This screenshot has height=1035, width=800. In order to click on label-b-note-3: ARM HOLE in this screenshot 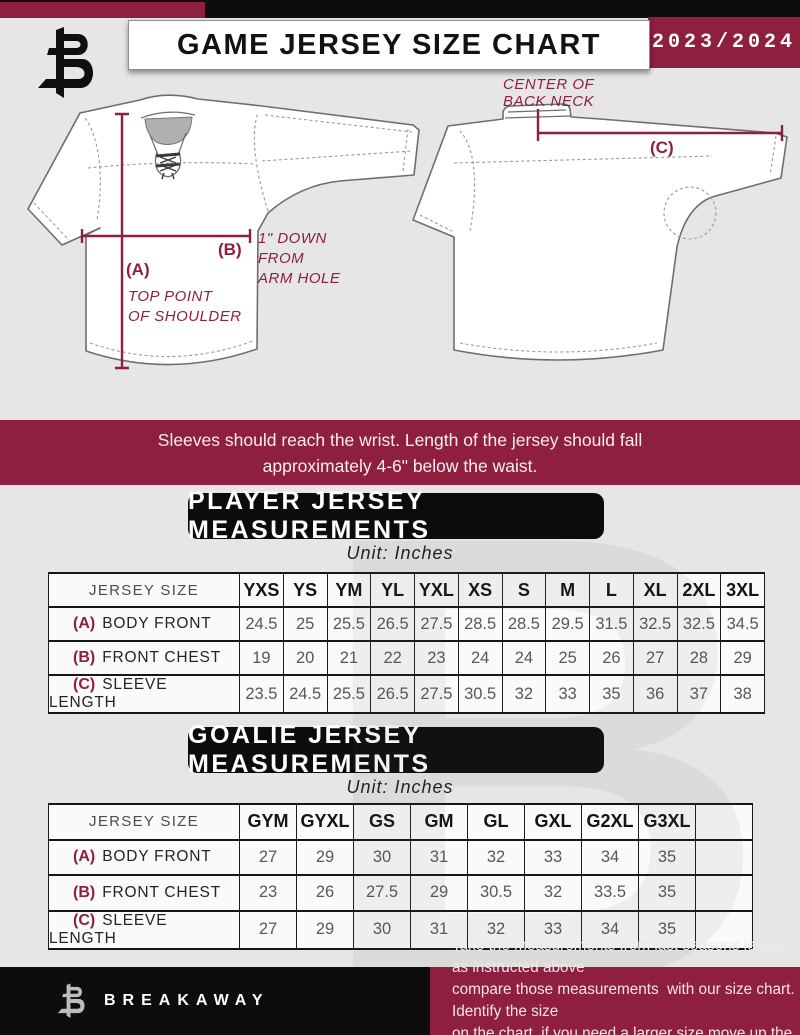, I will do `click(299, 278)`.